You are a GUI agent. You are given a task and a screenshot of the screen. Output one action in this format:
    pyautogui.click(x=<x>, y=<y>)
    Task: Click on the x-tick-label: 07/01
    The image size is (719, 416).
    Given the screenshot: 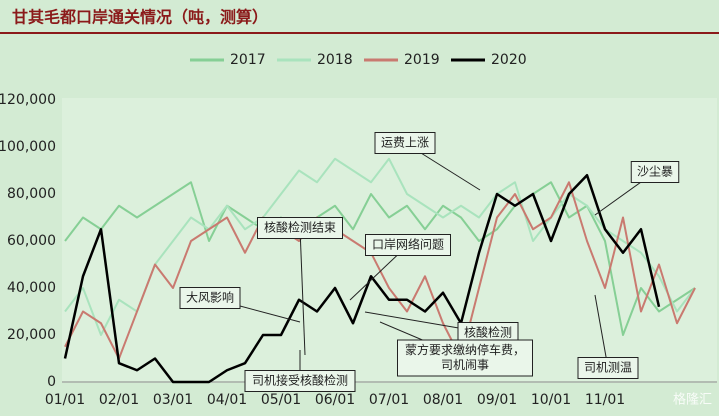 What is the action you would take?
    pyautogui.click(x=389, y=400)
    